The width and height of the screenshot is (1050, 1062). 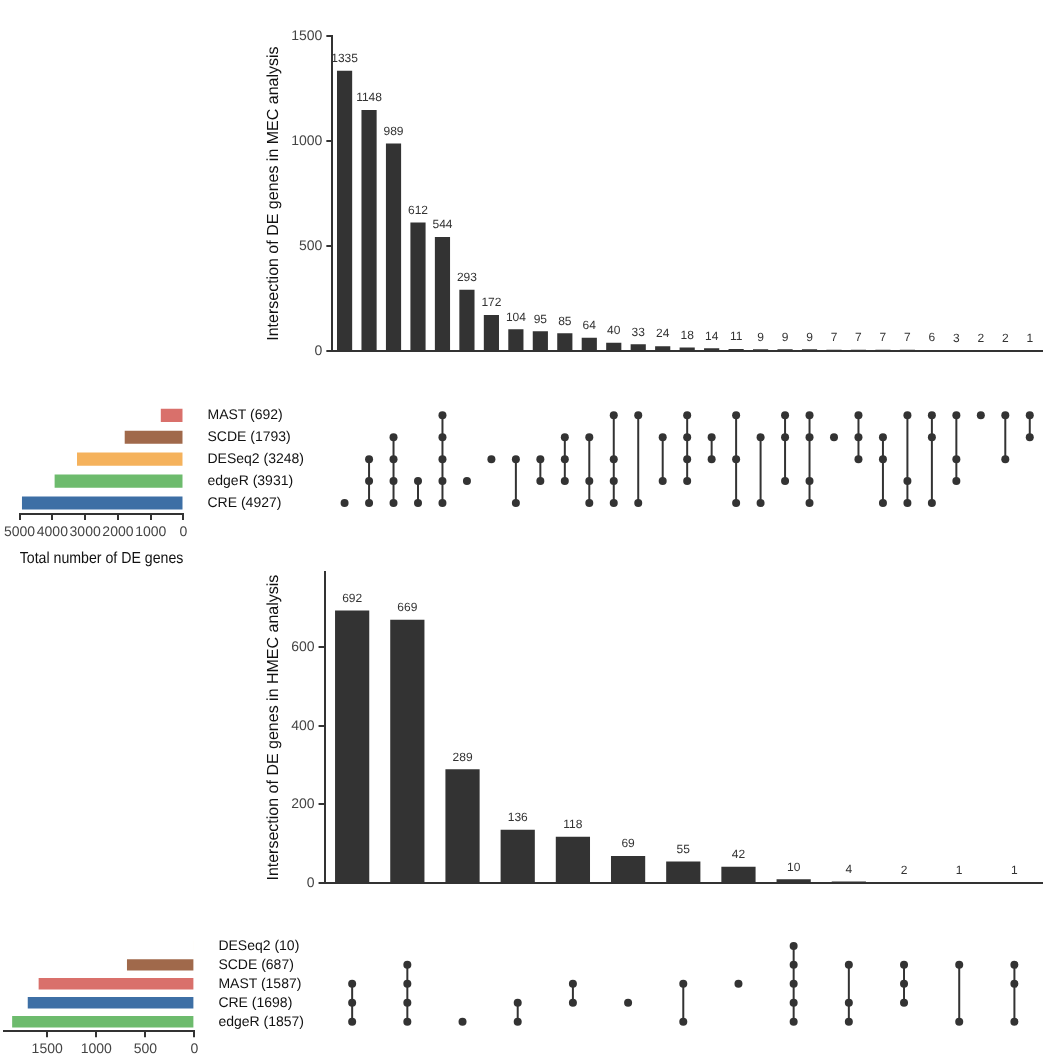 What do you see at coordinates (101, 557) in the screenshot?
I see `x-axis-title: Total number of DE genes` at bounding box center [101, 557].